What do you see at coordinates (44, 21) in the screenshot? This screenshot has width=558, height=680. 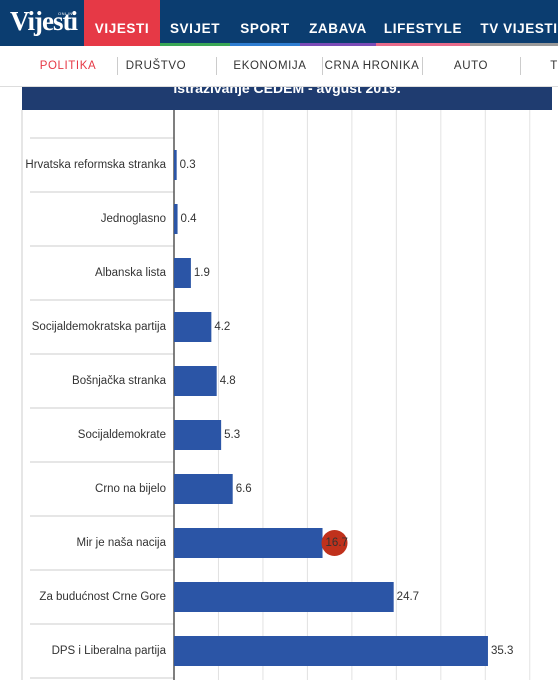 I see `logo: Vijesti` at bounding box center [44, 21].